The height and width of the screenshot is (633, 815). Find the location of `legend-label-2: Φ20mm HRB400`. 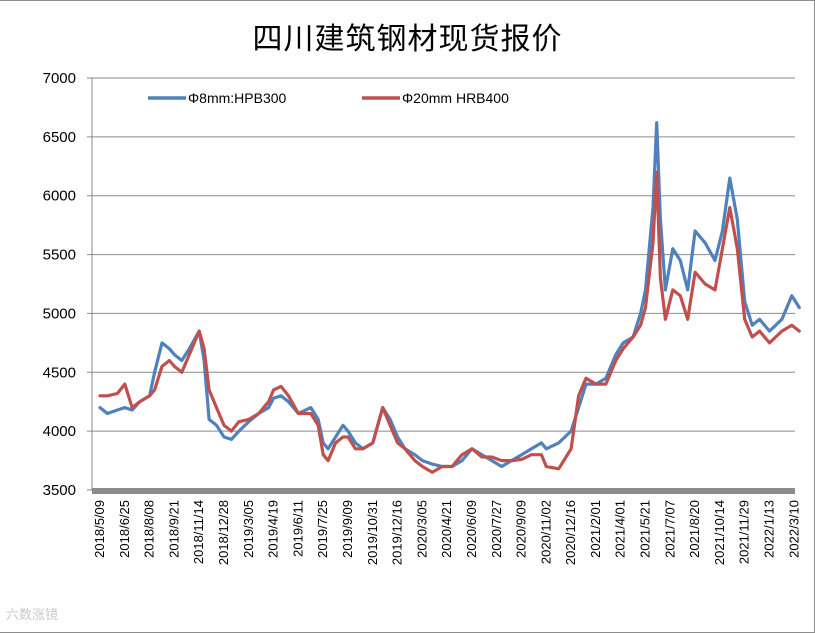

legend-label-2: Φ20mm HRB400 is located at coordinates (455, 98).